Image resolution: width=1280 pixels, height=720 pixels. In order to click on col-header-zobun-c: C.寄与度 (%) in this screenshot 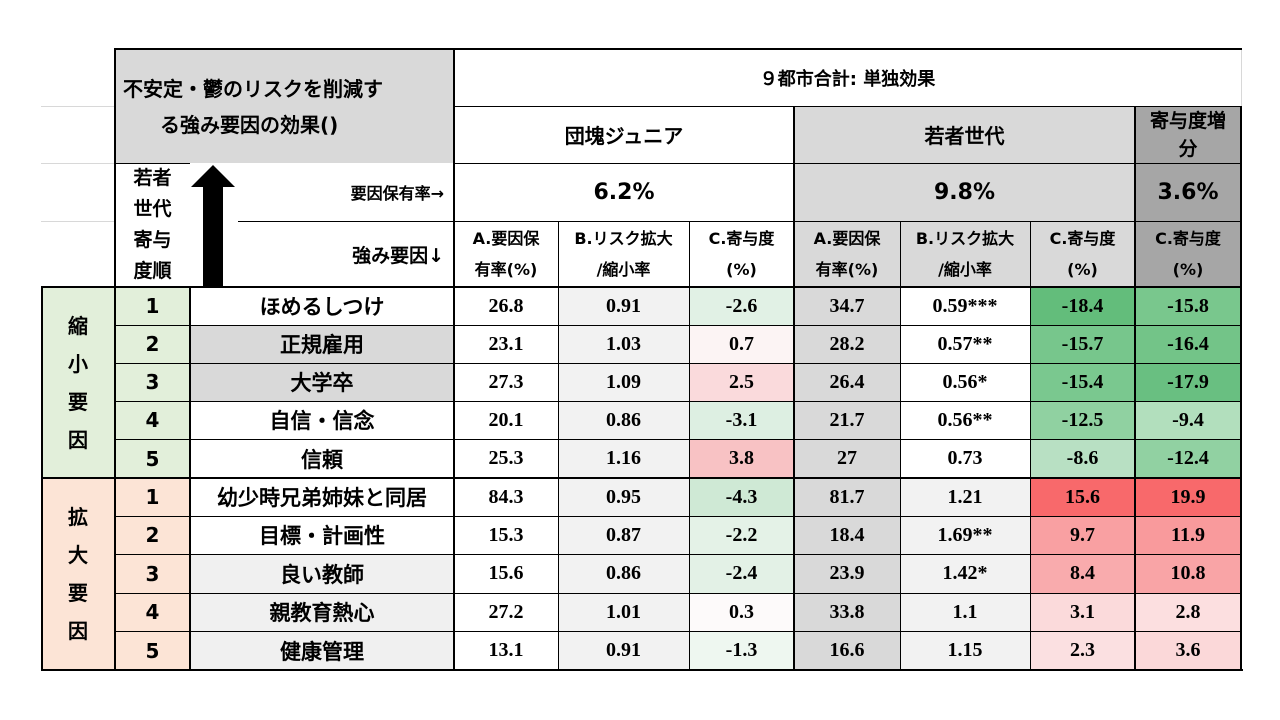, I will do `click(1188, 254)`.